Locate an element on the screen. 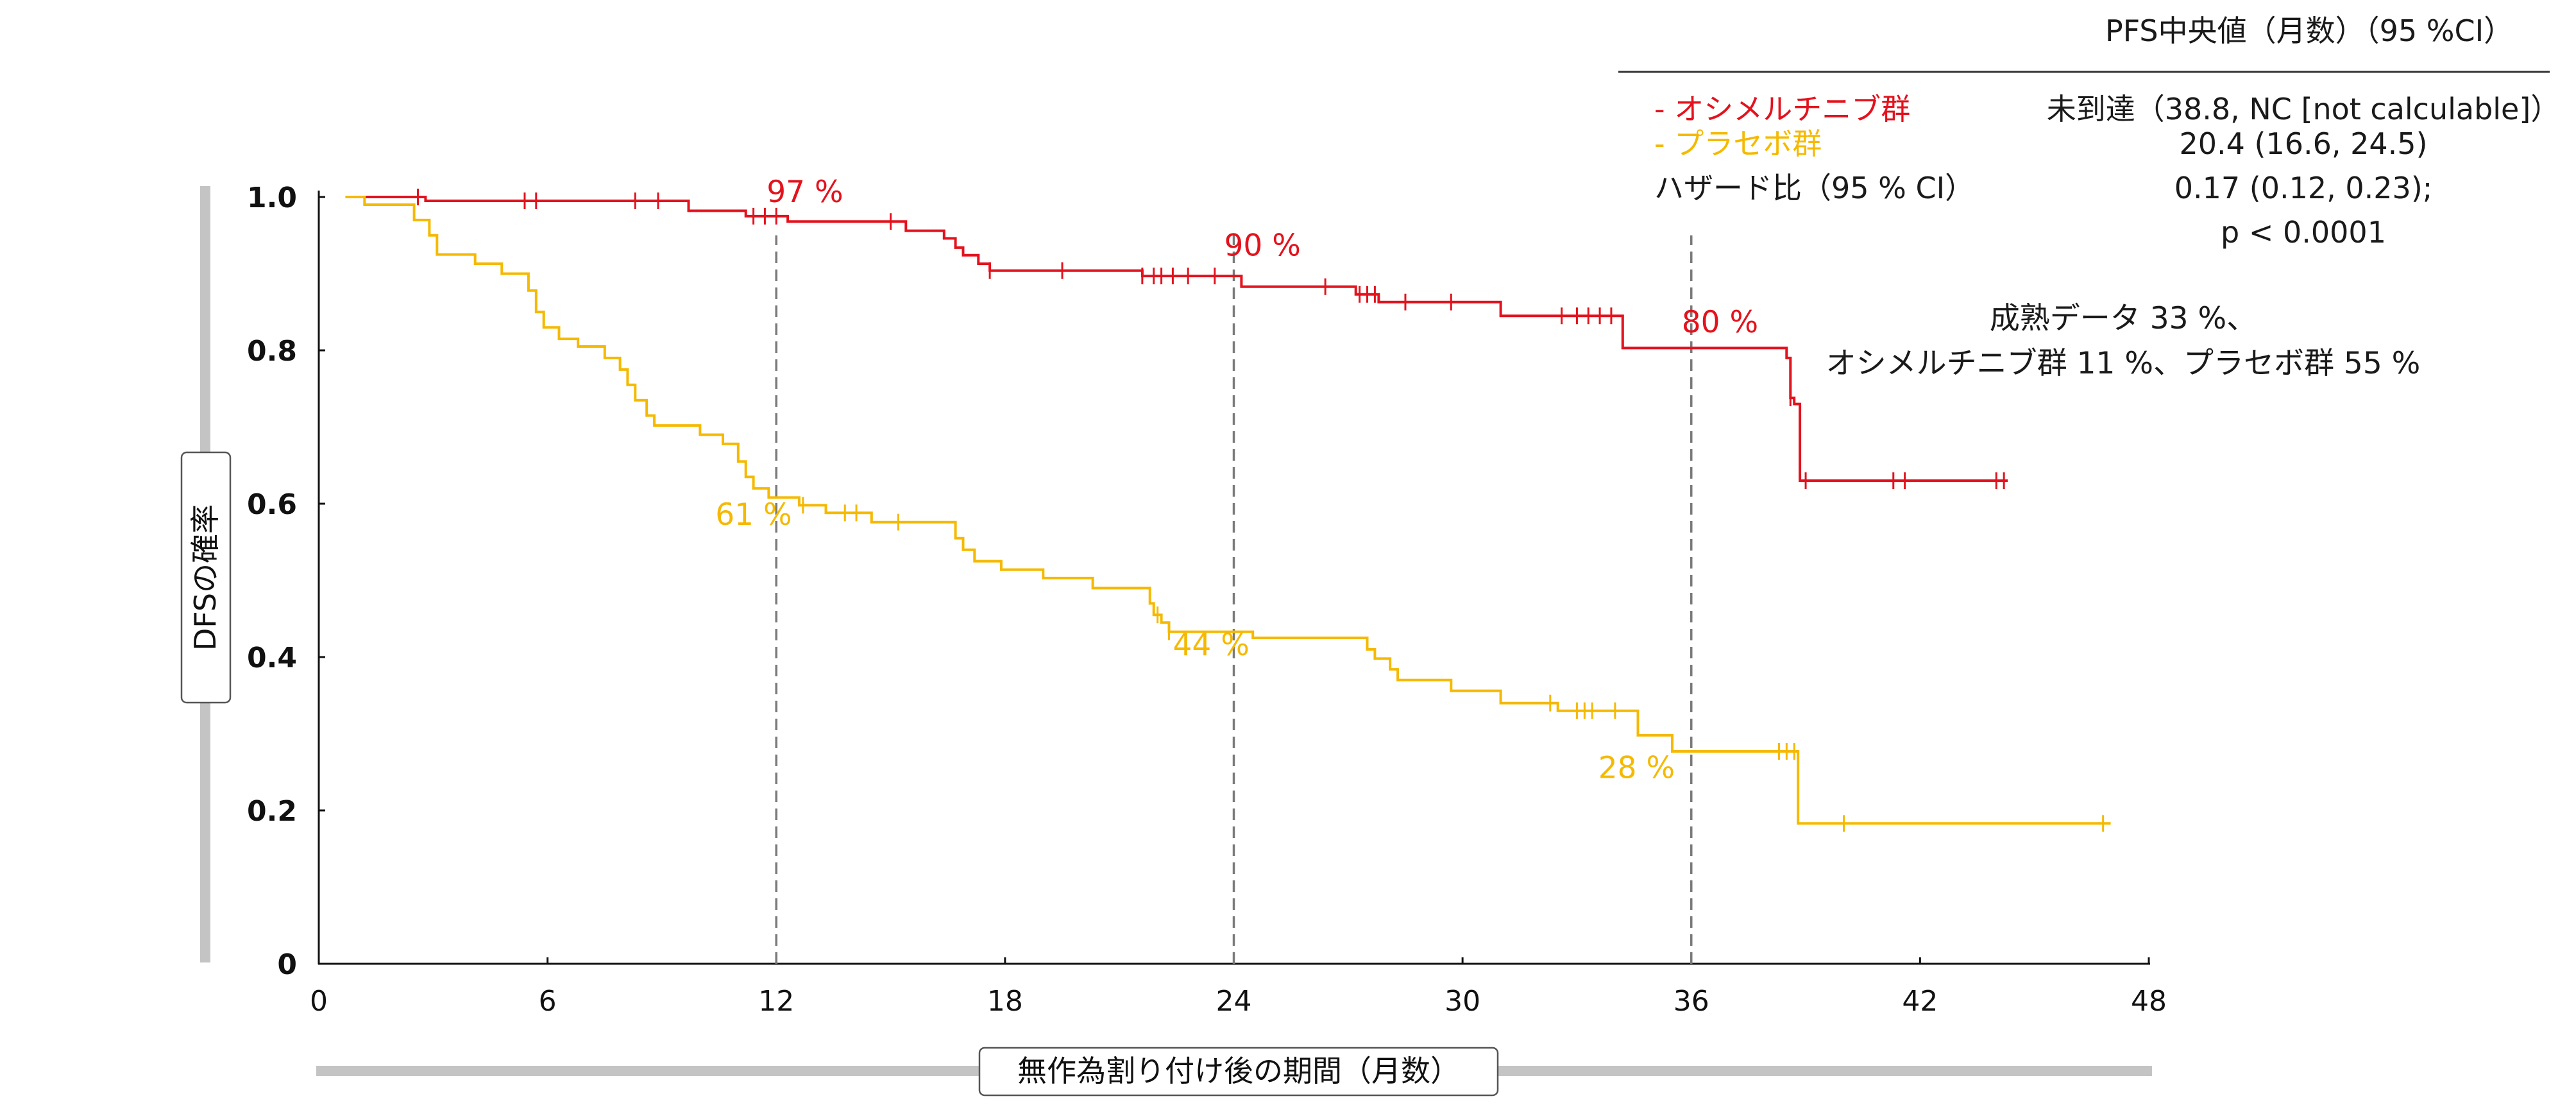  osimertinib-landmark-label: 97 % is located at coordinates (805, 192).